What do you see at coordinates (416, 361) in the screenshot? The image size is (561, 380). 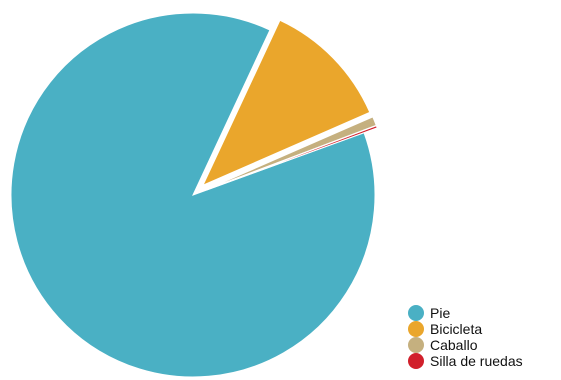 I see `legend-swatch-silla-de-ruedas` at bounding box center [416, 361].